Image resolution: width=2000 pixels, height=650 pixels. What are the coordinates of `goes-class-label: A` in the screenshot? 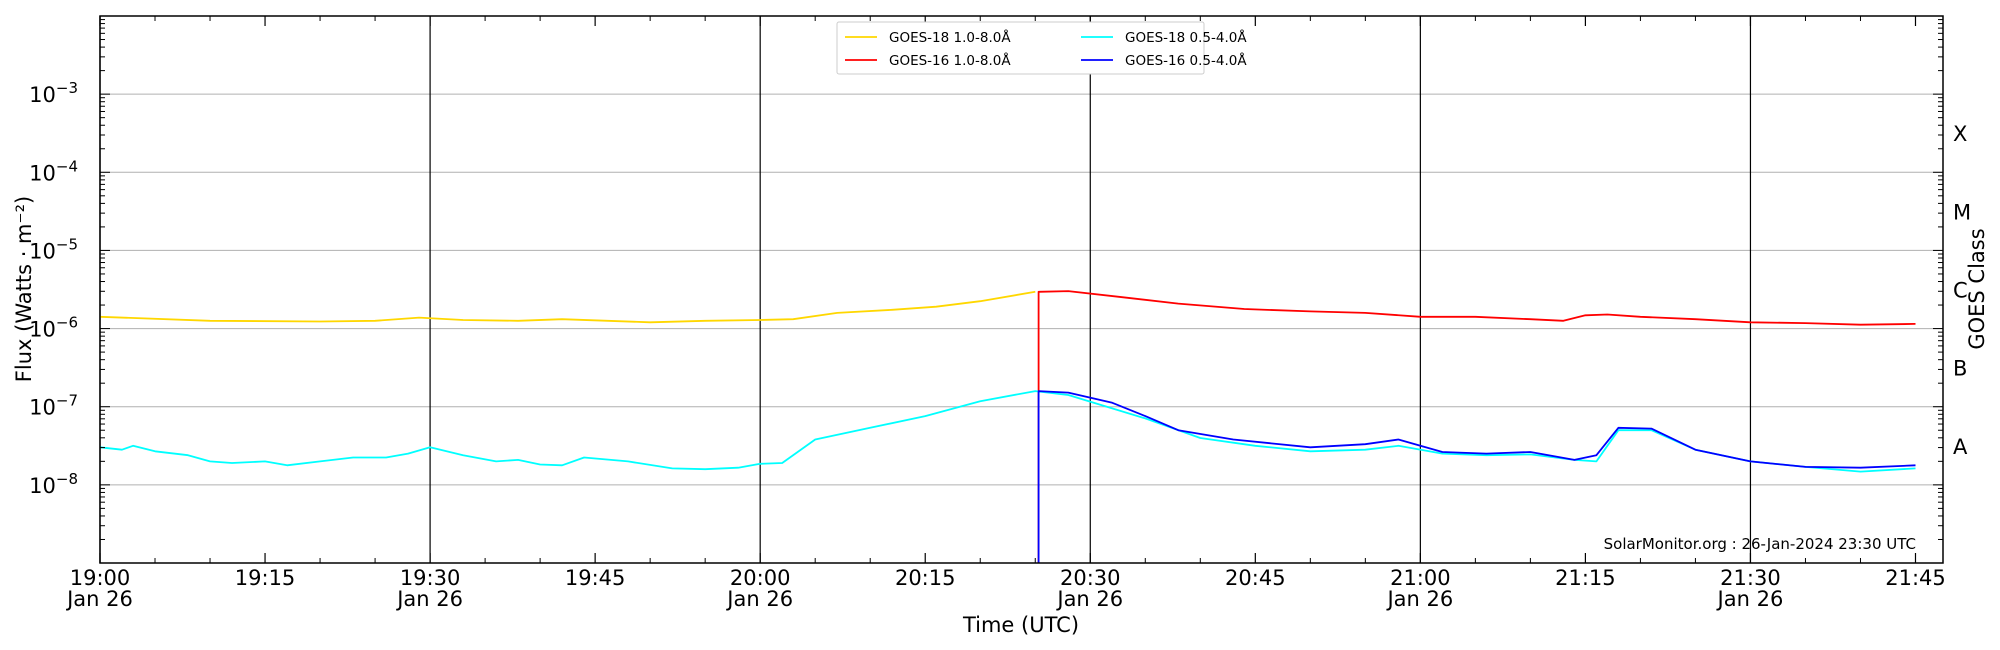 It's located at (1960, 447).